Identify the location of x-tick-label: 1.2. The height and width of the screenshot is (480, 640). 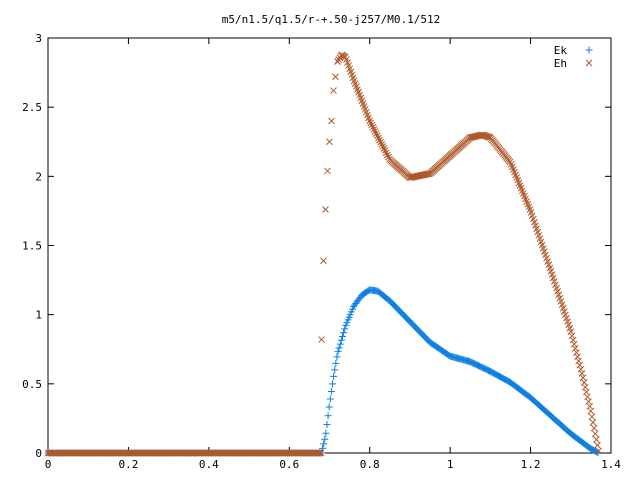
(531, 464).